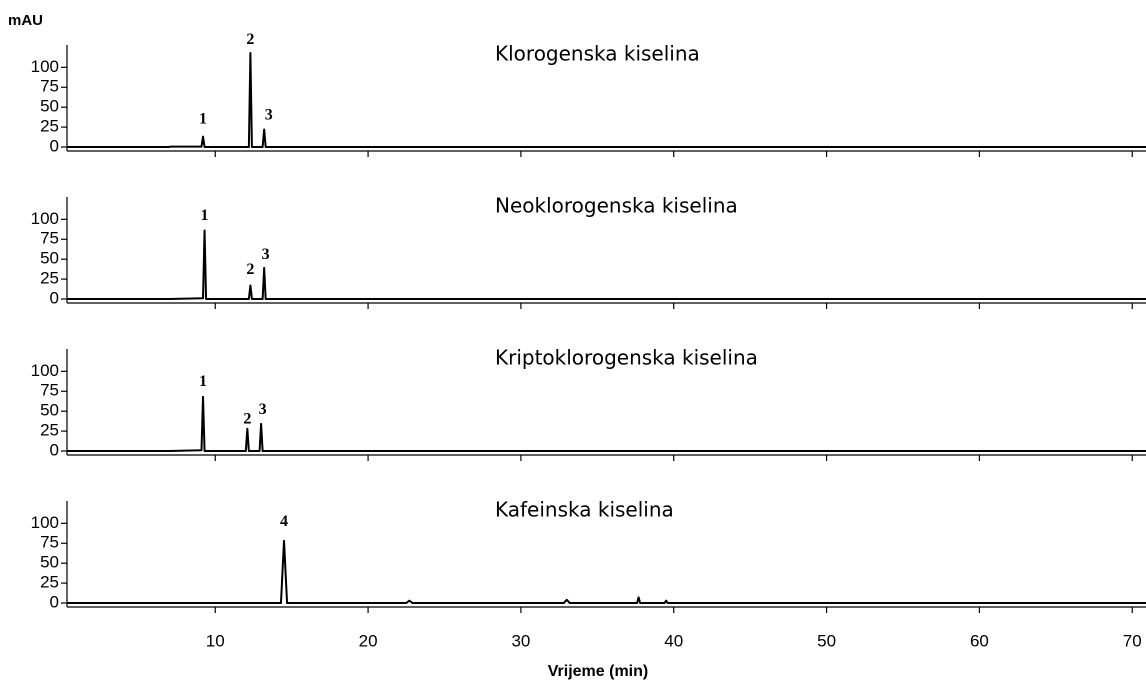 Image resolution: width=1146 pixels, height=681 pixels. Describe the element at coordinates (25, 20) in the screenshot. I see `y-axis-label: mAU` at that location.